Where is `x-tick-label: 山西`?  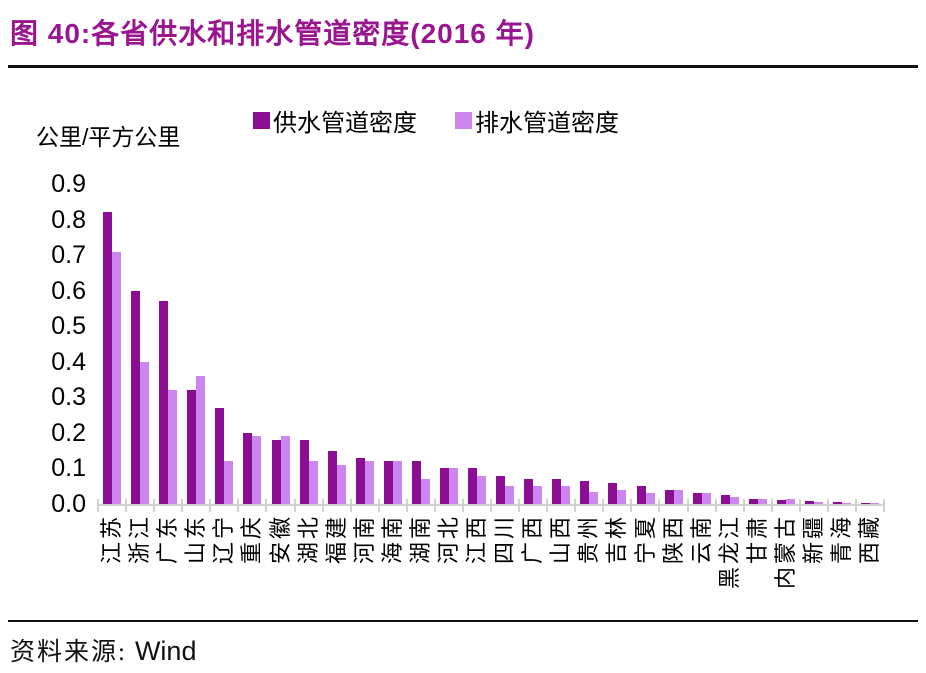 x-tick-label: 山西 is located at coordinates (561, 539).